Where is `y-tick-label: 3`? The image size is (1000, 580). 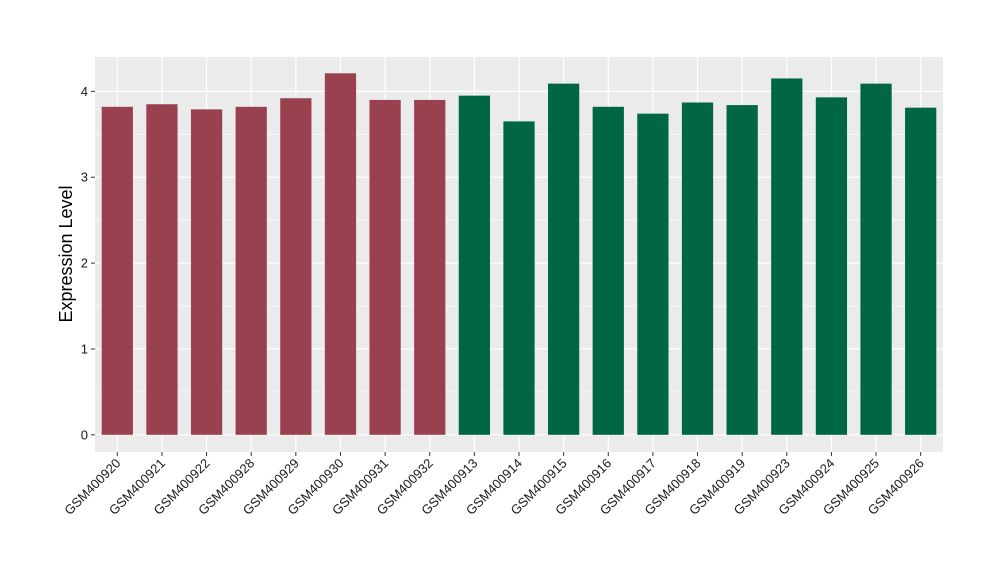
y-tick-label: 3 is located at coordinates (84, 177).